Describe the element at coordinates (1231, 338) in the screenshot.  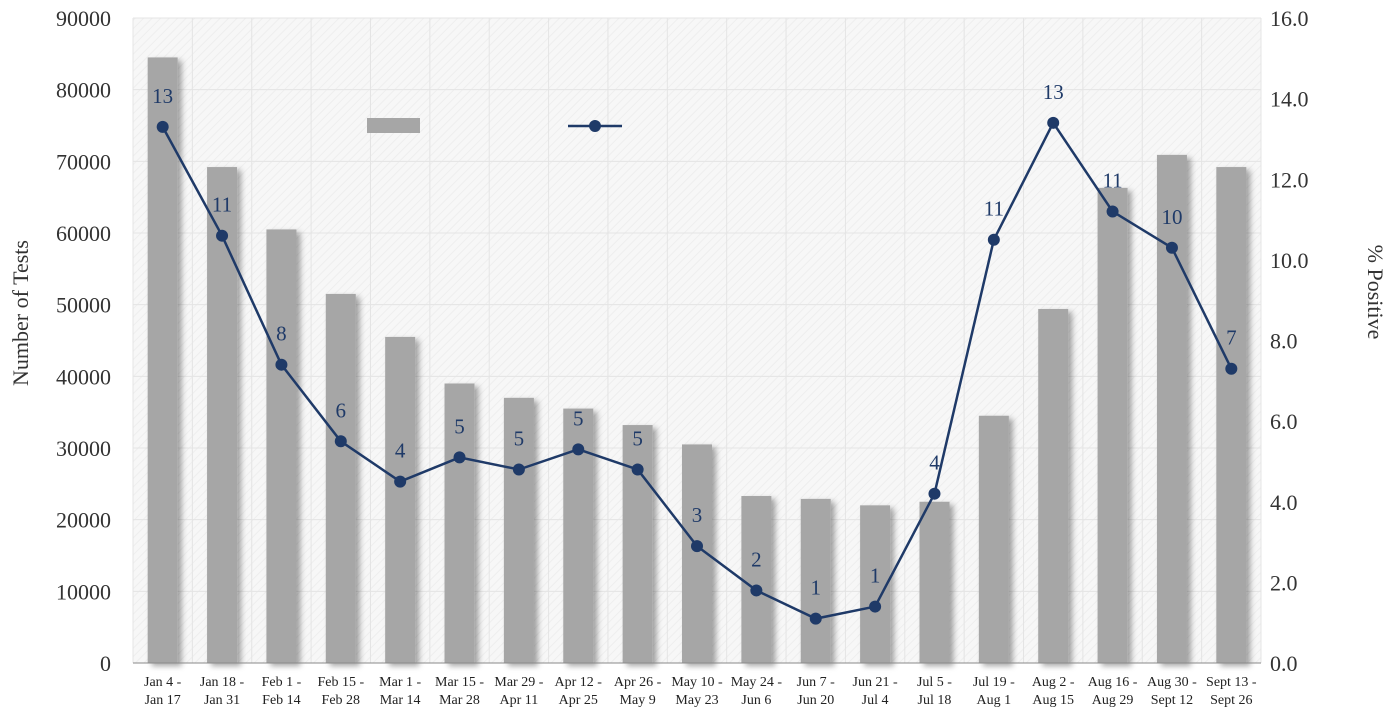
I see `data-label: 7` at that location.